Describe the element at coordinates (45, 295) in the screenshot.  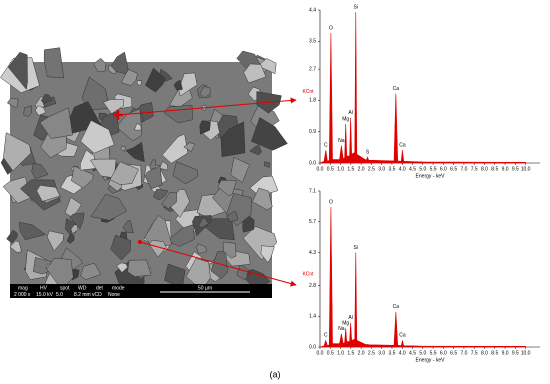
I see `sem-value: 15.0 kV` at that location.